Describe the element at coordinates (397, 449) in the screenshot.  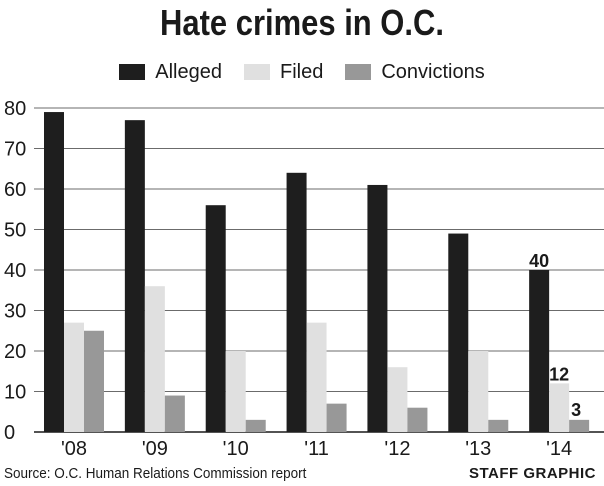
I see `x-tick-label-4: '12` at that location.